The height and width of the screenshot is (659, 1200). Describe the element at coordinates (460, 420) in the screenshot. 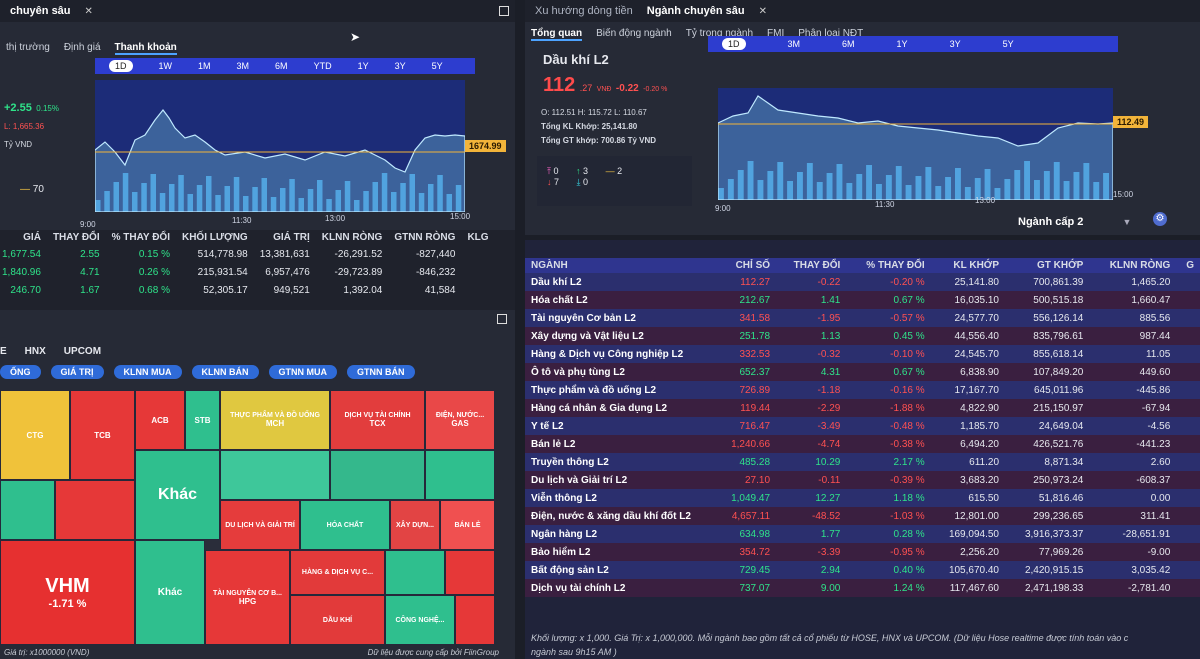

I see `treemap-tile-gas: ĐIỆN, NƯỚC... GAS` at that location.